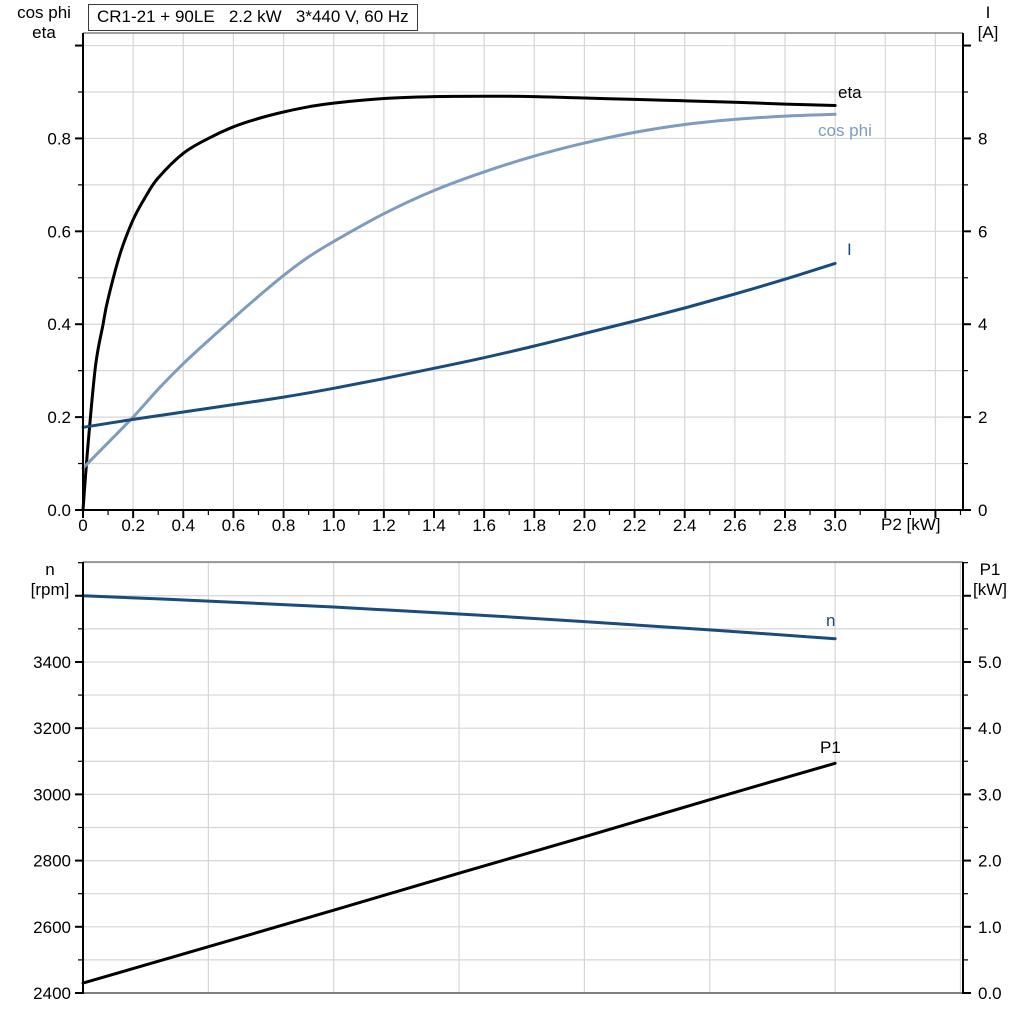 Image resolution: width=1024 pixels, height=1024 pixels. I want to click on axis-label-current: I, so click(988, 12).